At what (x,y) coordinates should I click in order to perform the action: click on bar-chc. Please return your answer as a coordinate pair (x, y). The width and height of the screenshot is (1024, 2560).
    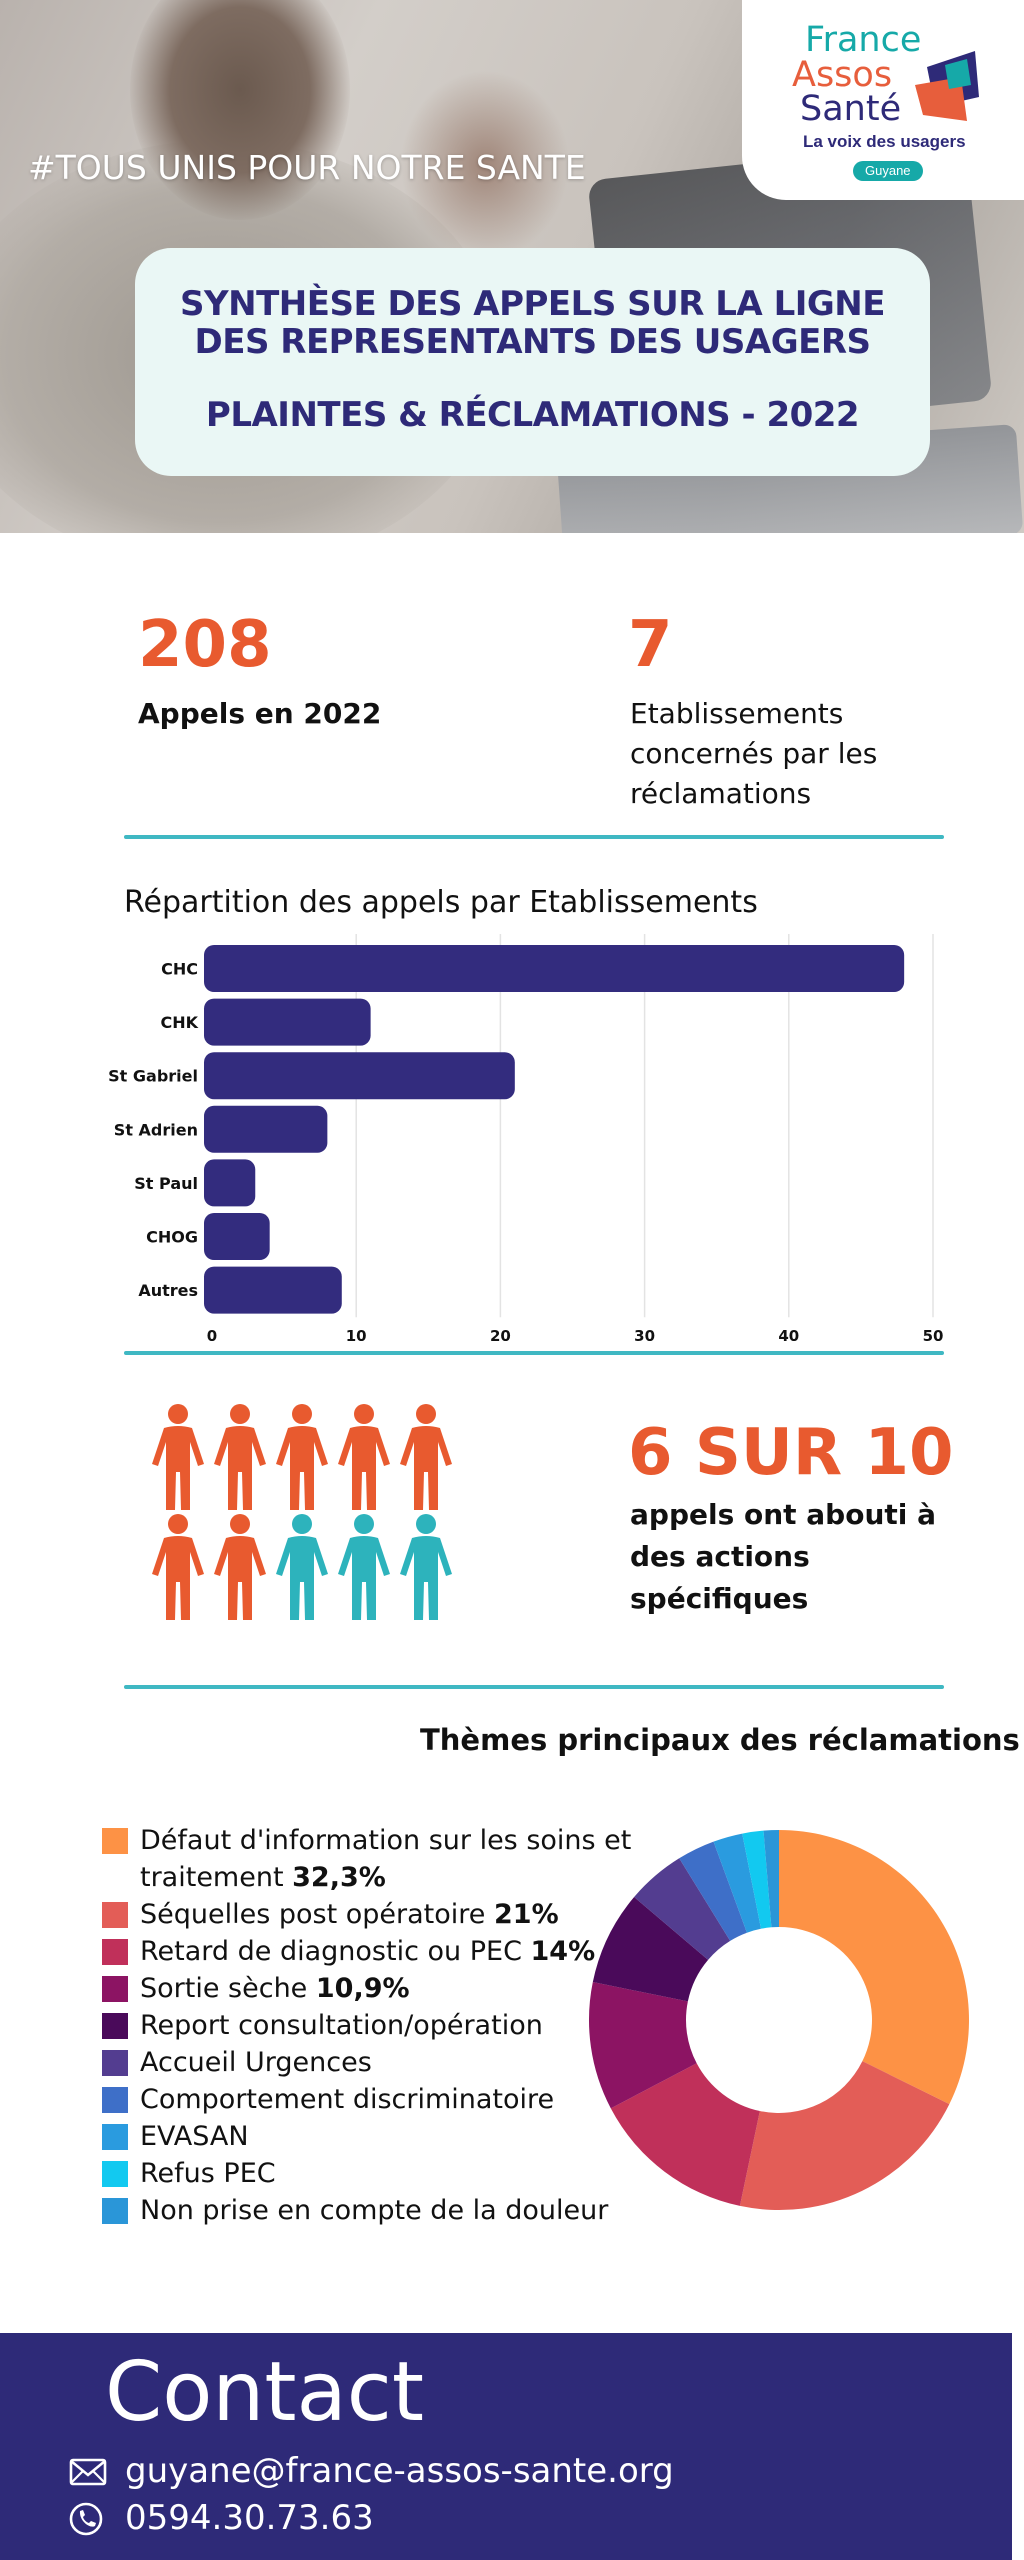
    Looking at the image, I should click on (554, 968).